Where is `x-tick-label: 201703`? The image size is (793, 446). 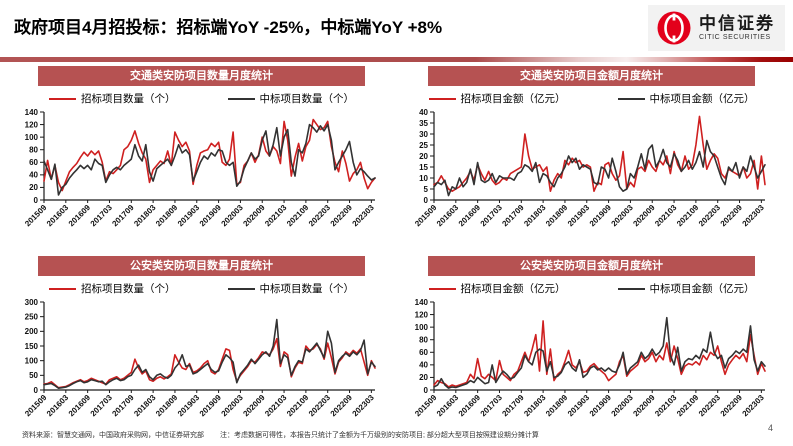 x-tick-label: 201703 is located at coordinates (102, 216).